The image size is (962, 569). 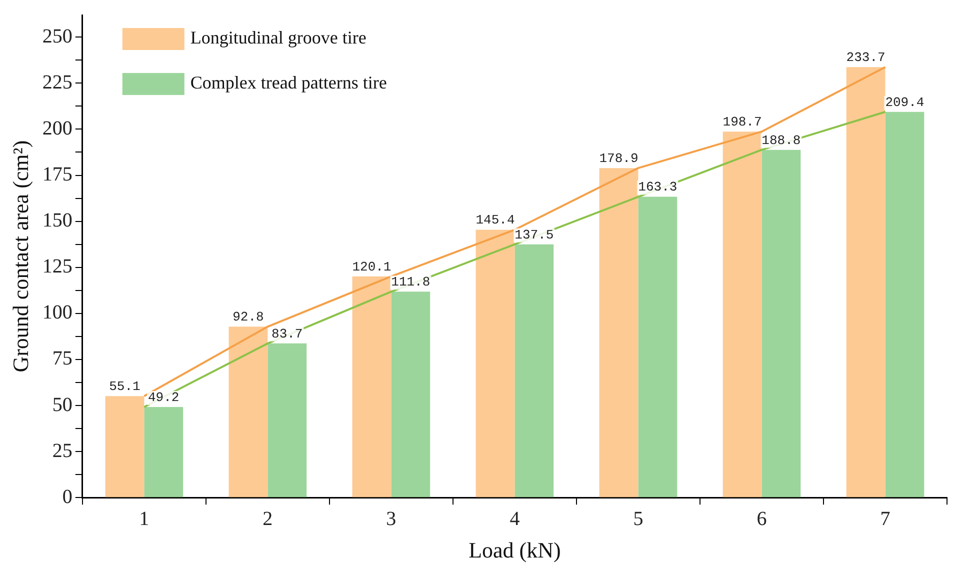 What do you see at coordinates (288, 82) in the screenshot?
I see `legend-label: Complex tread patterns tire` at bounding box center [288, 82].